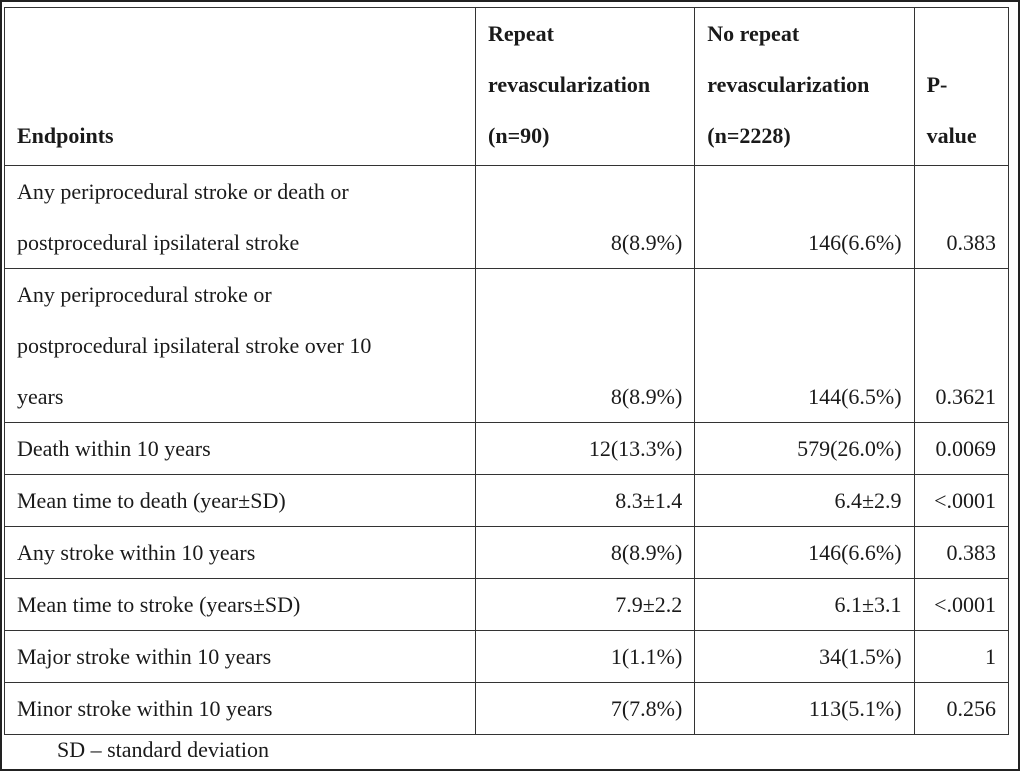  What do you see at coordinates (136, 552) in the screenshot?
I see `endpoint-line: Any stroke within 10 years` at bounding box center [136, 552].